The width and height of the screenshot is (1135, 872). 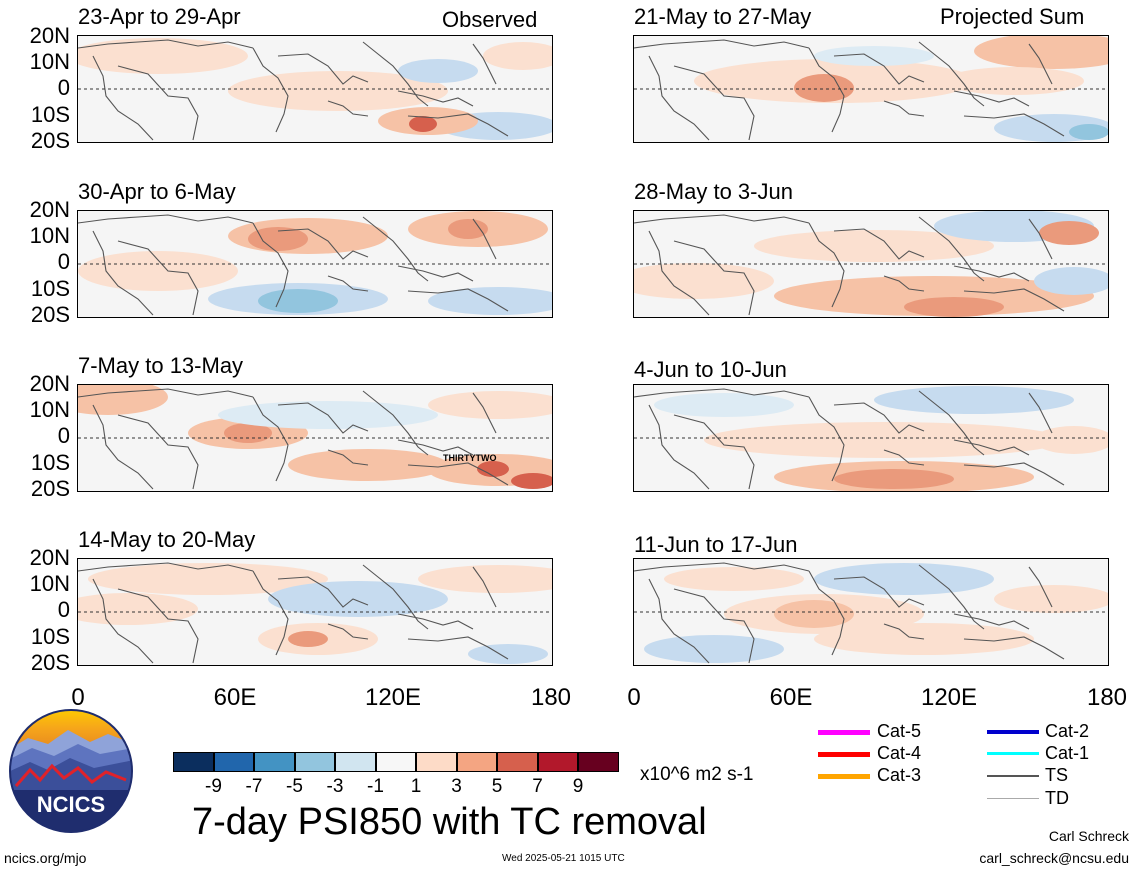 I want to click on legend-line-td, so click(x=1013, y=798).